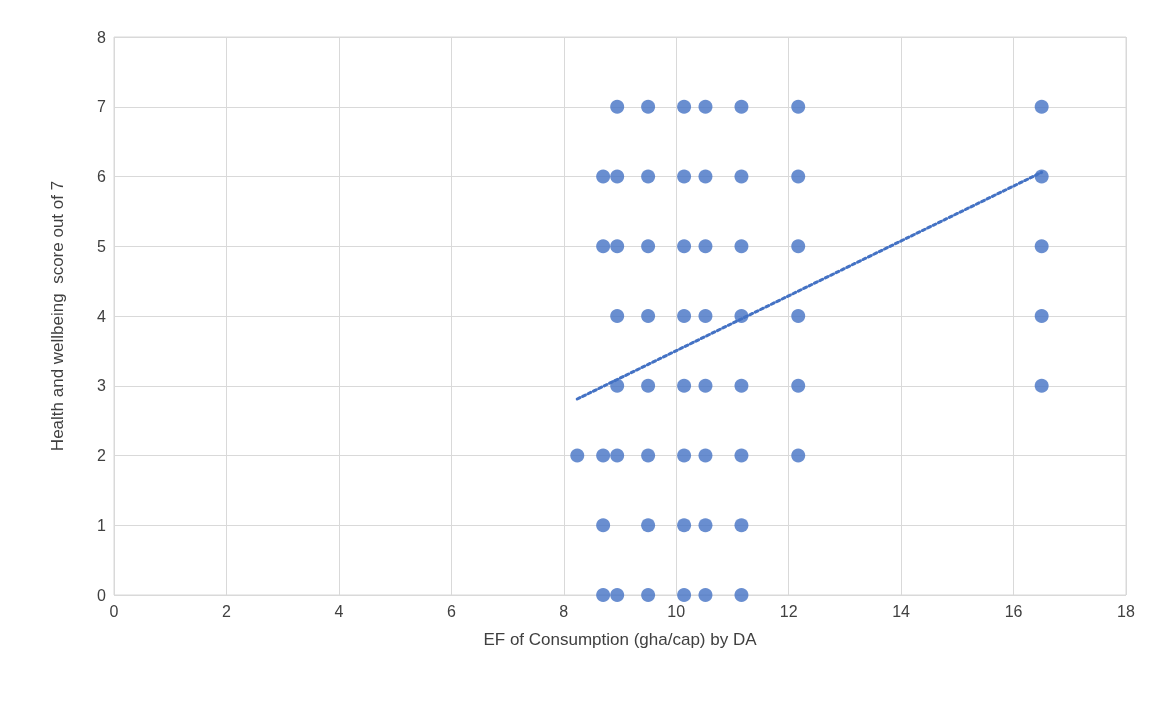  What do you see at coordinates (102, 37) in the screenshot?
I see `y-tick-label: 8` at bounding box center [102, 37].